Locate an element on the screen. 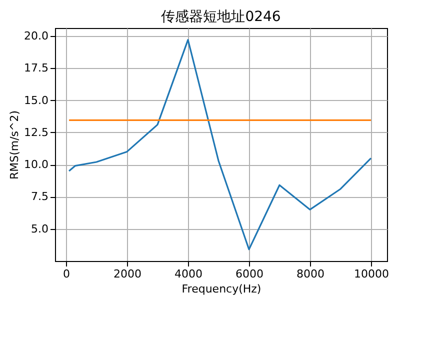  y-tick-label: 7.5 is located at coordinates (39, 197).